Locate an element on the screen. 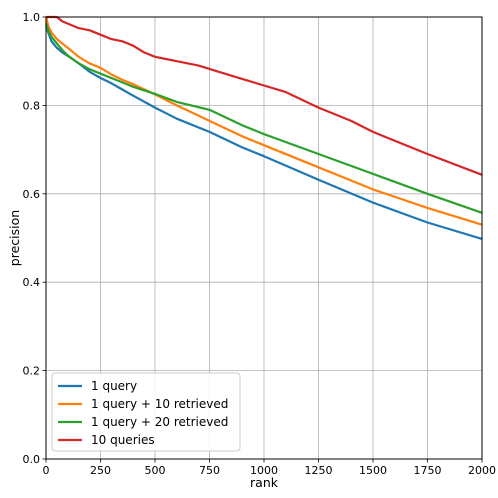 This screenshot has width=498, height=498. x-tick-label: 1000 is located at coordinates (264, 470).